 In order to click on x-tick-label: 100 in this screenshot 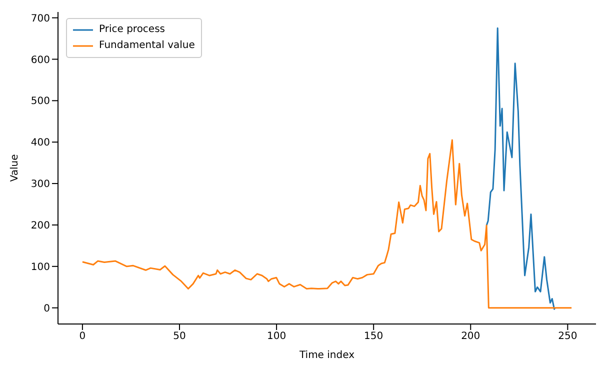, I will do `click(276, 336)`.